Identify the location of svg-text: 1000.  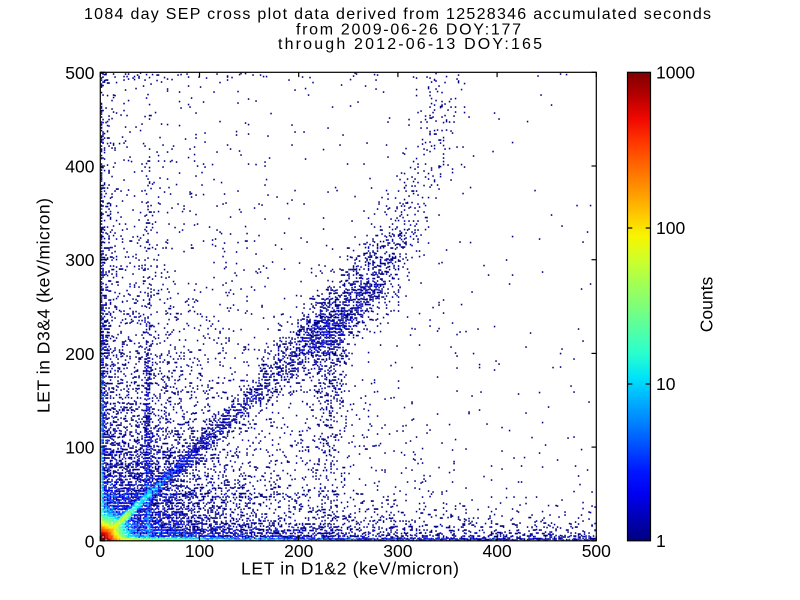
(675, 72).